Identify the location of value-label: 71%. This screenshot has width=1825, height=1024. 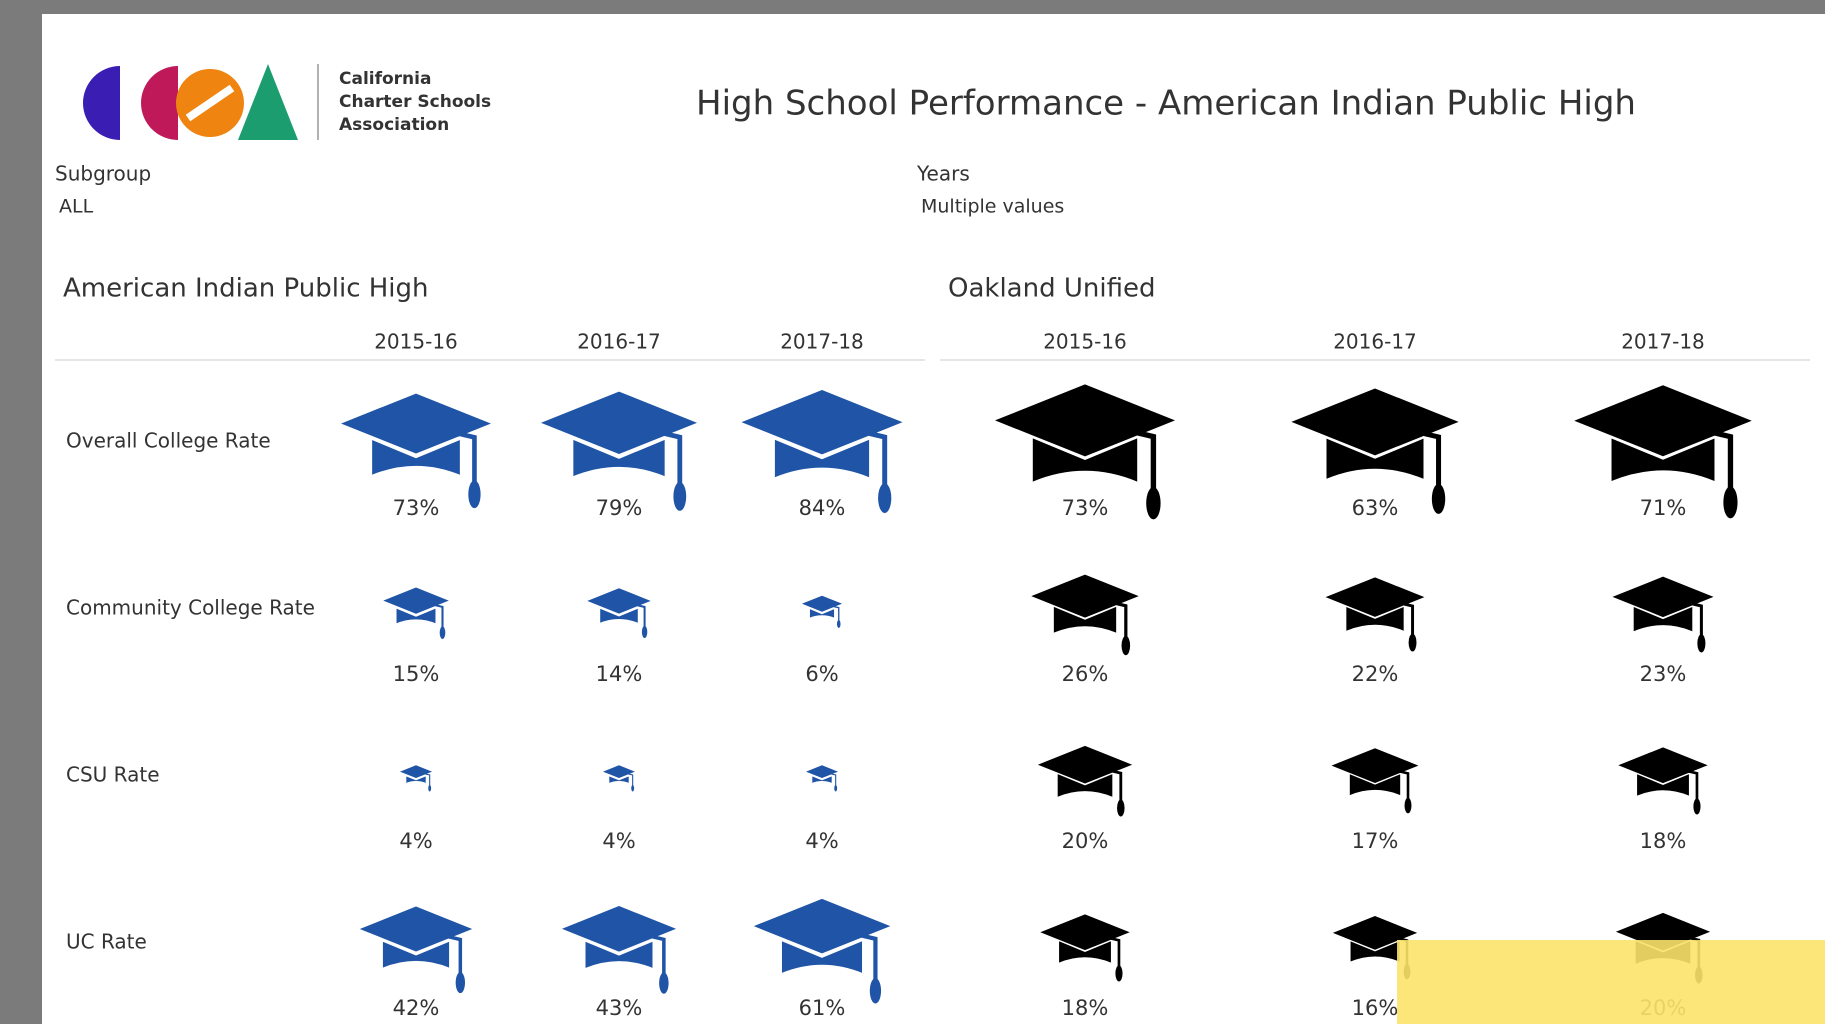
(1663, 508).